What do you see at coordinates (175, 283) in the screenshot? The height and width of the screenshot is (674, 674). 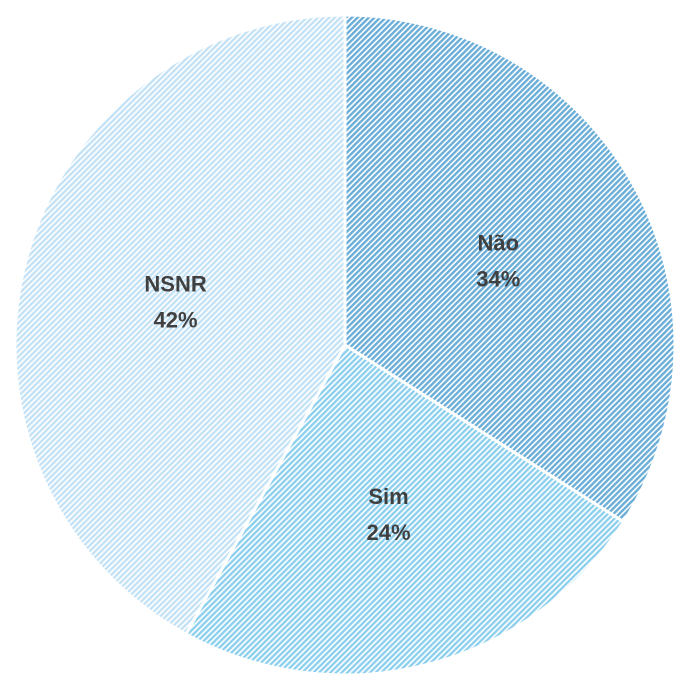 I see `category-label: NSNR` at bounding box center [175, 283].